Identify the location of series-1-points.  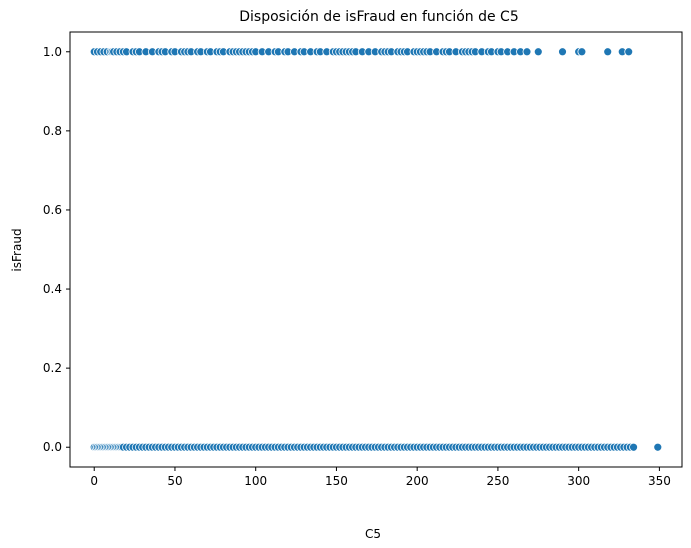
(361, 52).